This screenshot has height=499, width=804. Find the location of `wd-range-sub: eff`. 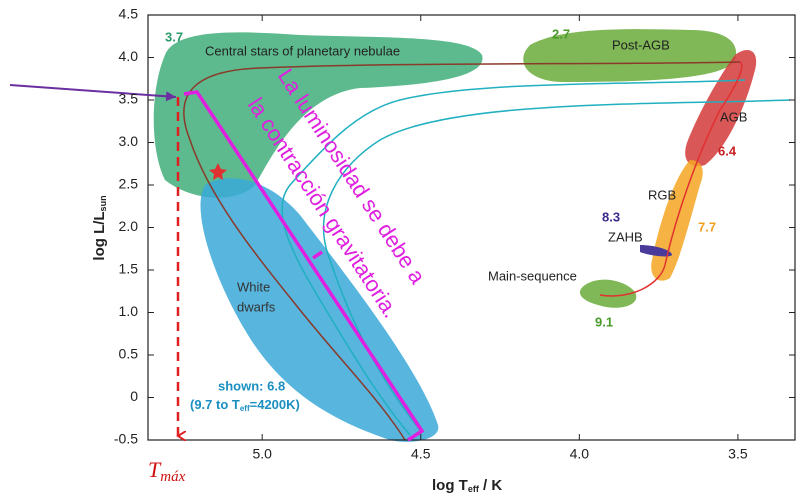

wd-range-sub: eff is located at coordinates (245, 408).